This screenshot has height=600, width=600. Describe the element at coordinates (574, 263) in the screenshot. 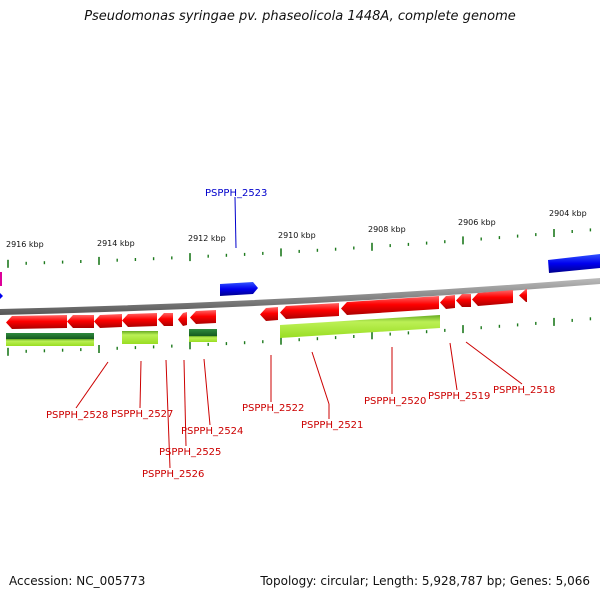

I see `gene-forward-right` at that location.